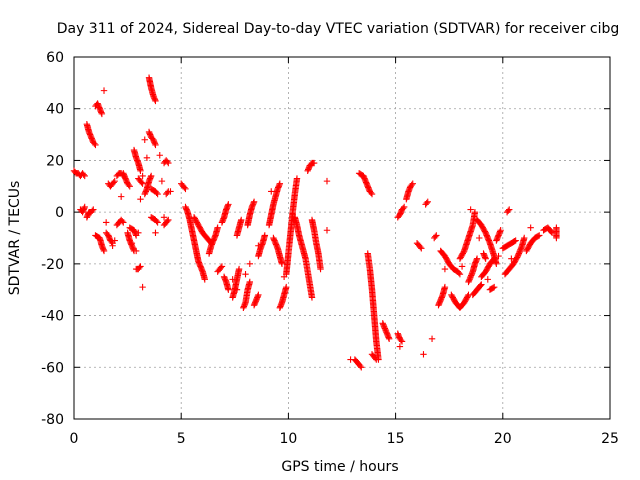 The width and height of the screenshot is (640, 480). I want to click on y-tick-label: 40, so click(55, 110).